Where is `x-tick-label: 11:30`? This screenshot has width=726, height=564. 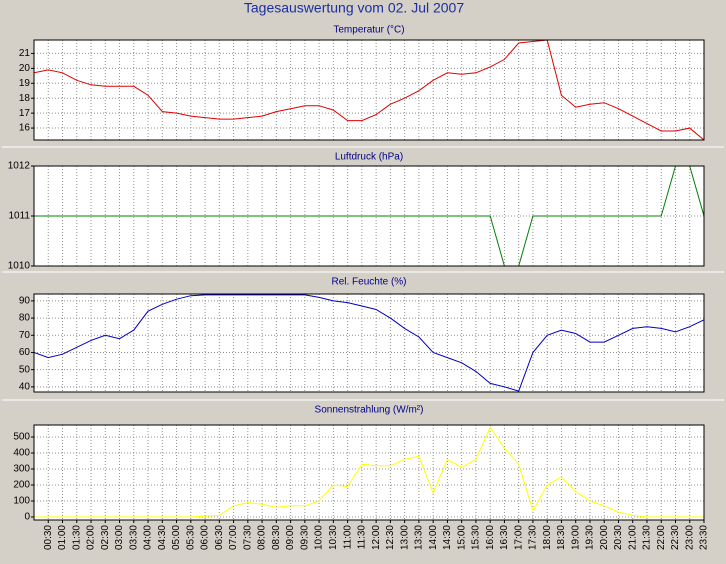 x-tick-label: 11:30 is located at coordinates (362, 537).